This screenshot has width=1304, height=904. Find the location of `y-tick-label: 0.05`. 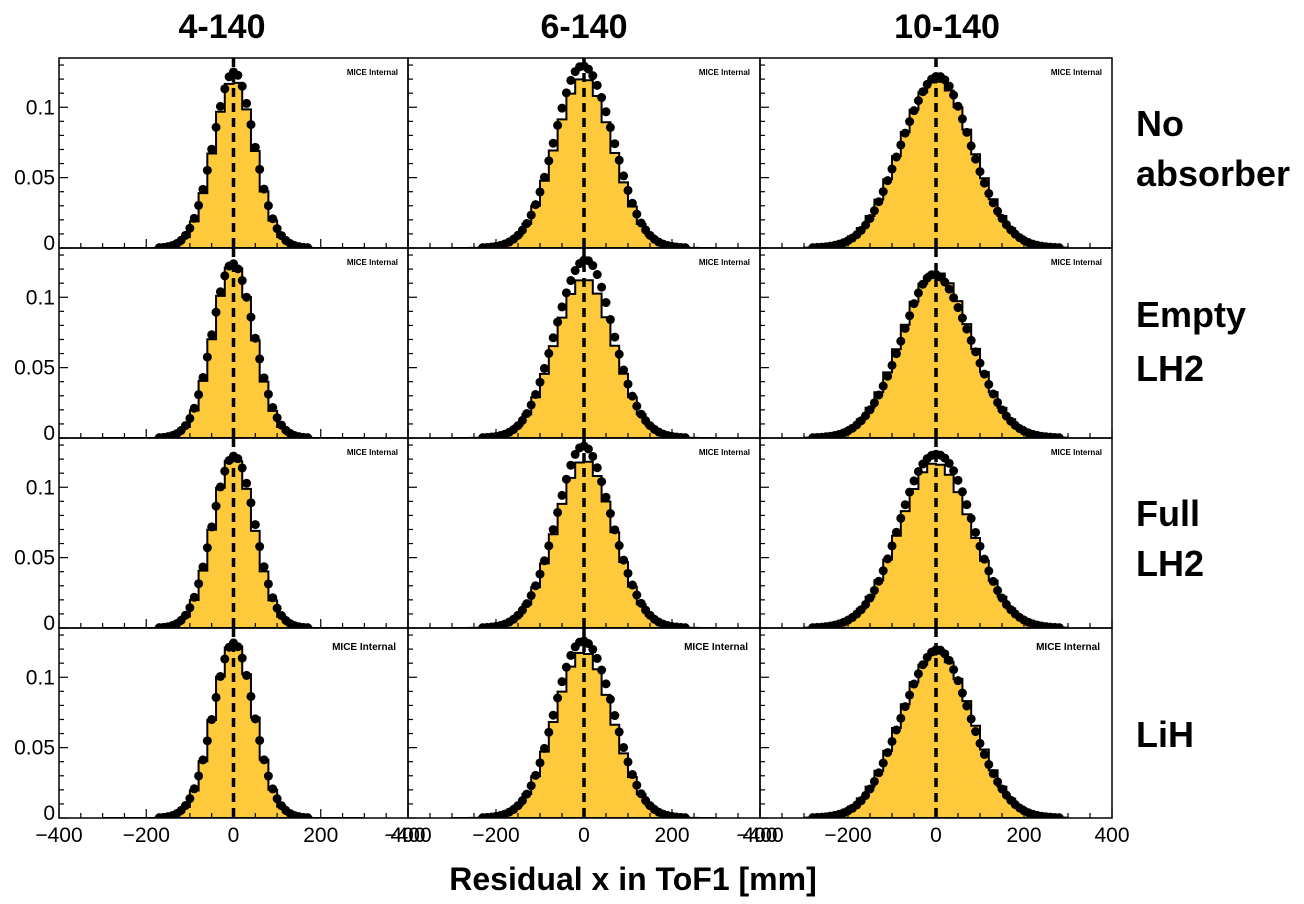

y-tick-label: 0.05 is located at coordinates (34, 368).